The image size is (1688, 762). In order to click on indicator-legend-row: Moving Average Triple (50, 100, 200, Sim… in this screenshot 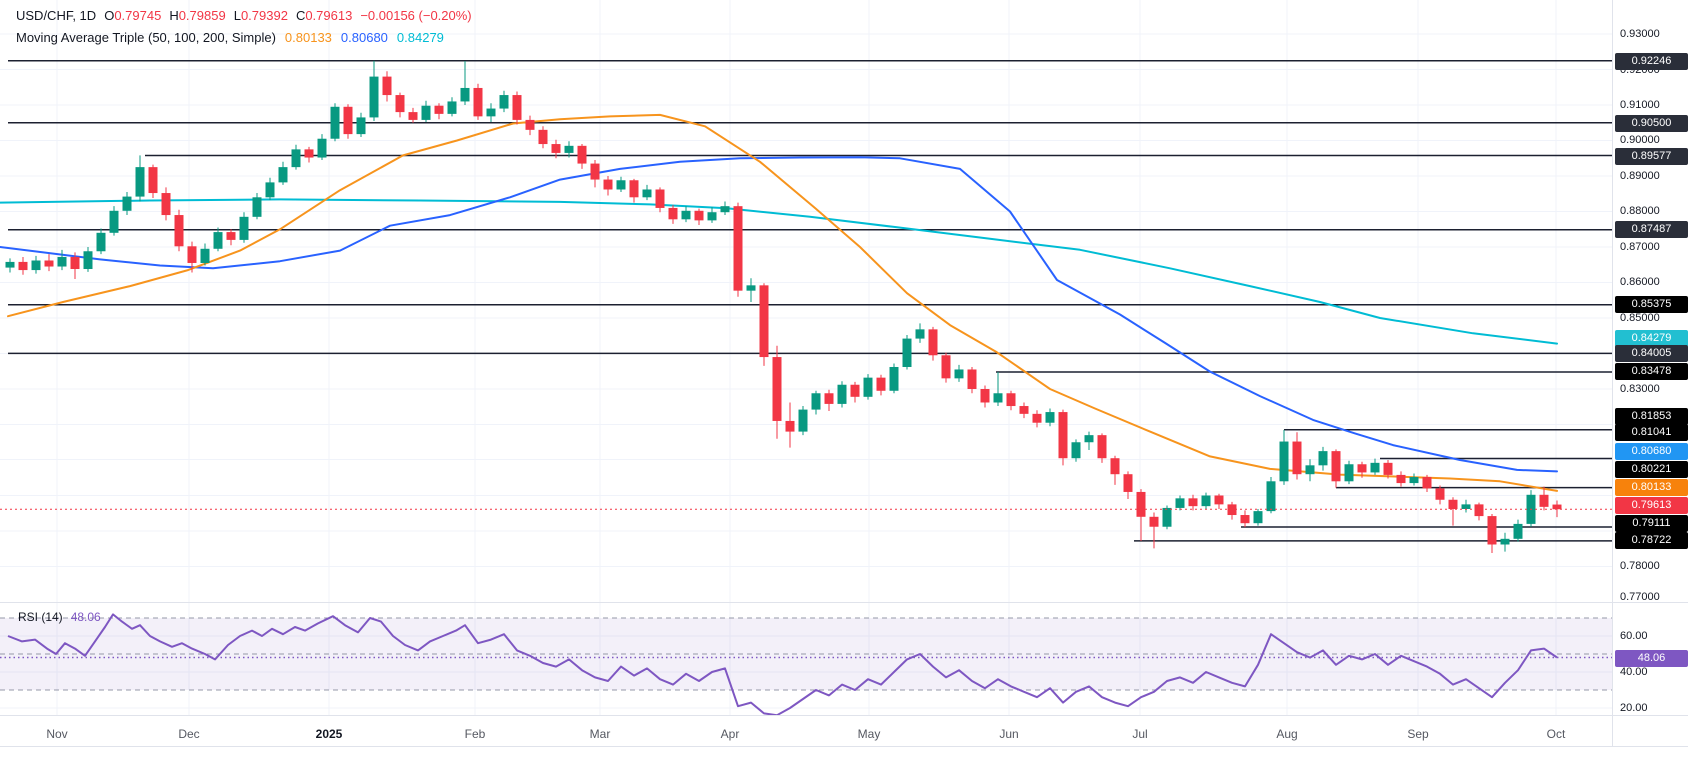, I will do `click(244, 39)`.